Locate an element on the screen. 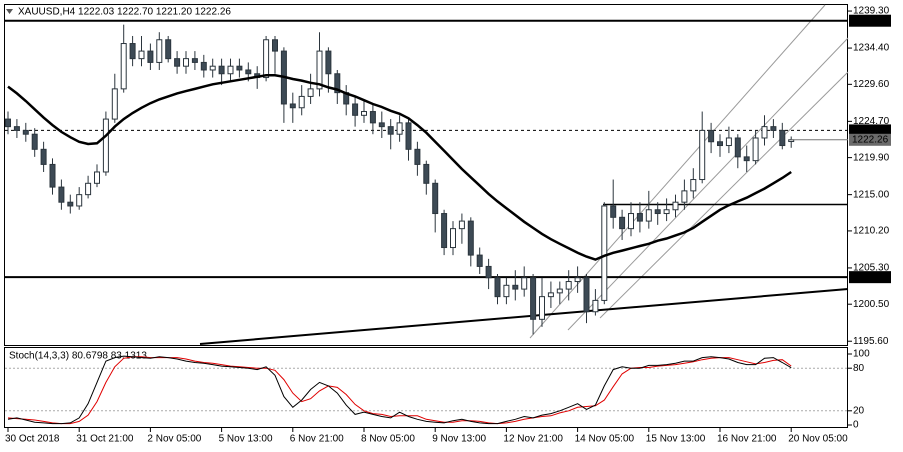  x-tick-label: 2 Nov 05:00 is located at coordinates (174, 439).